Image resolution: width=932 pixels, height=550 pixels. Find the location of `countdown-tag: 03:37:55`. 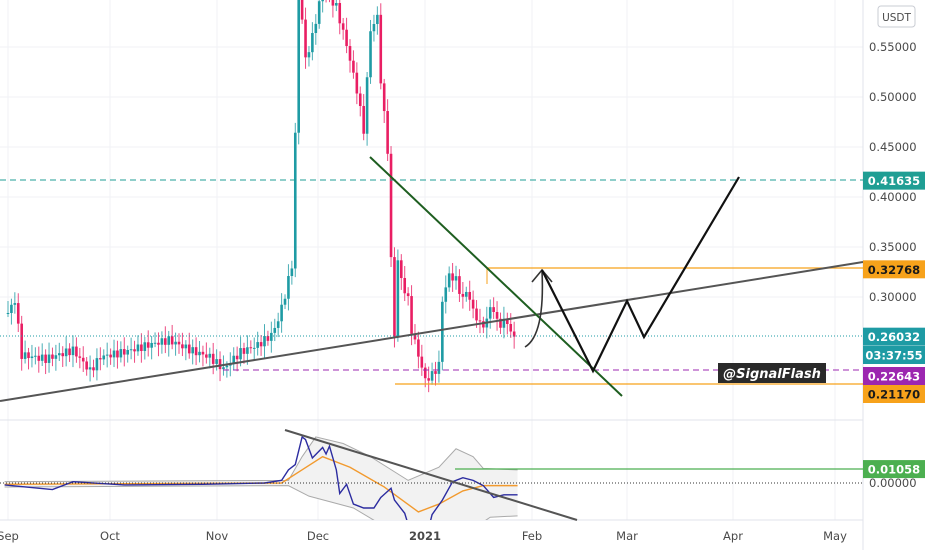

countdown-tag: 03:37:55 is located at coordinates (894, 355).